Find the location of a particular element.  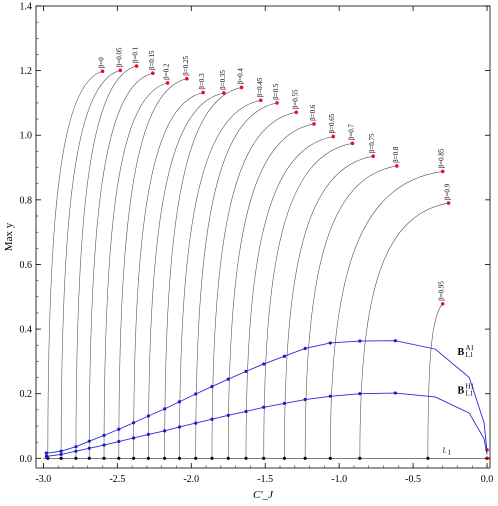

beta-label: β=0.1 is located at coordinates (136, 54).